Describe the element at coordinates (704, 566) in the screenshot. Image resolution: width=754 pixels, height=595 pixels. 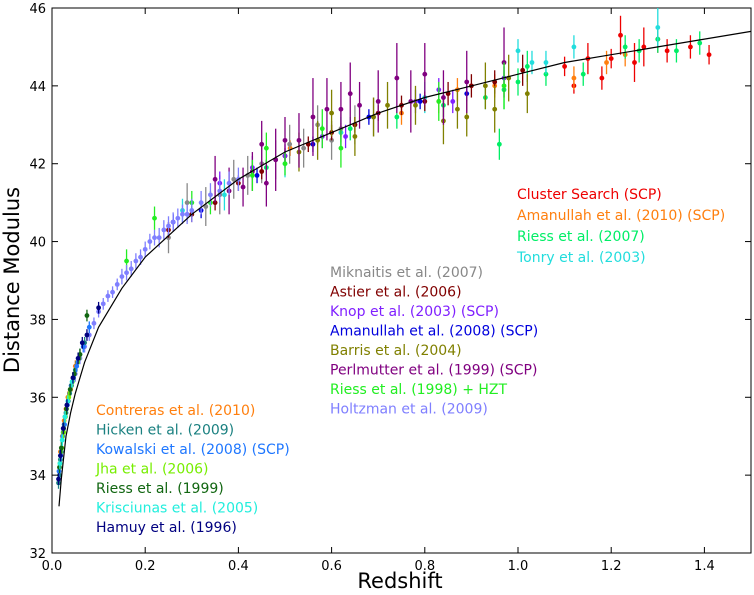
I see `x-tick-label: 1.4` at that location.